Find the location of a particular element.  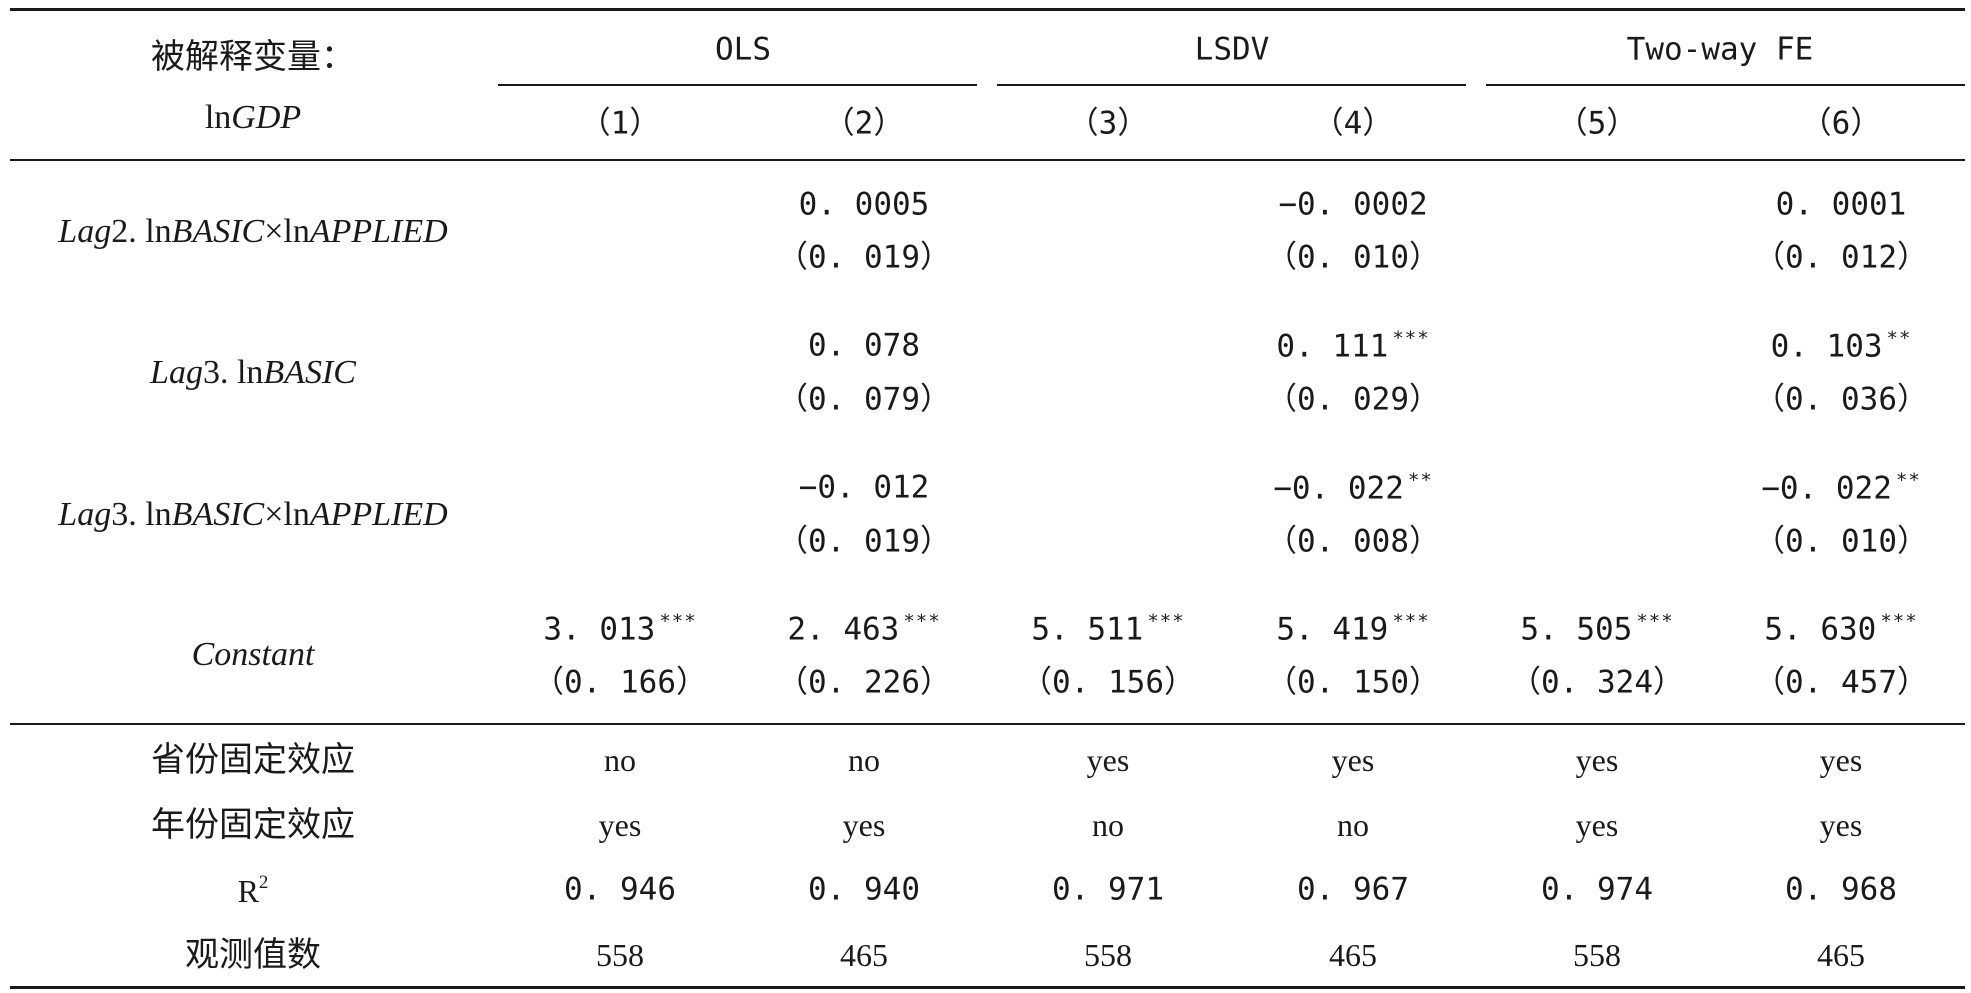

standard-error: （0. 010） is located at coordinates (1841, 541).